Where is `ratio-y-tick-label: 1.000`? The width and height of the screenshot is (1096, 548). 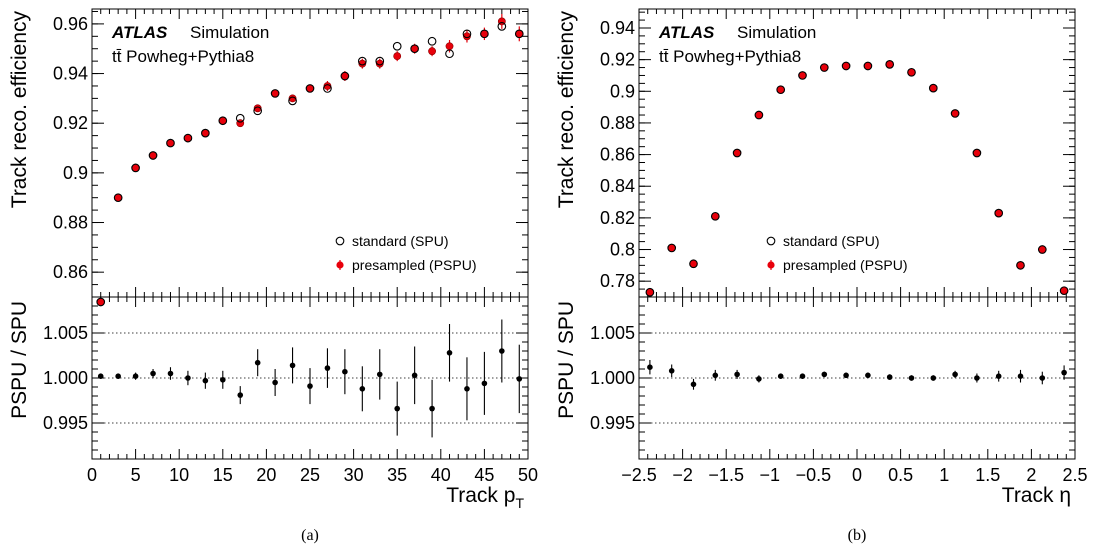
ratio-y-tick-label: 1.000 is located at coordinates (612, 378).